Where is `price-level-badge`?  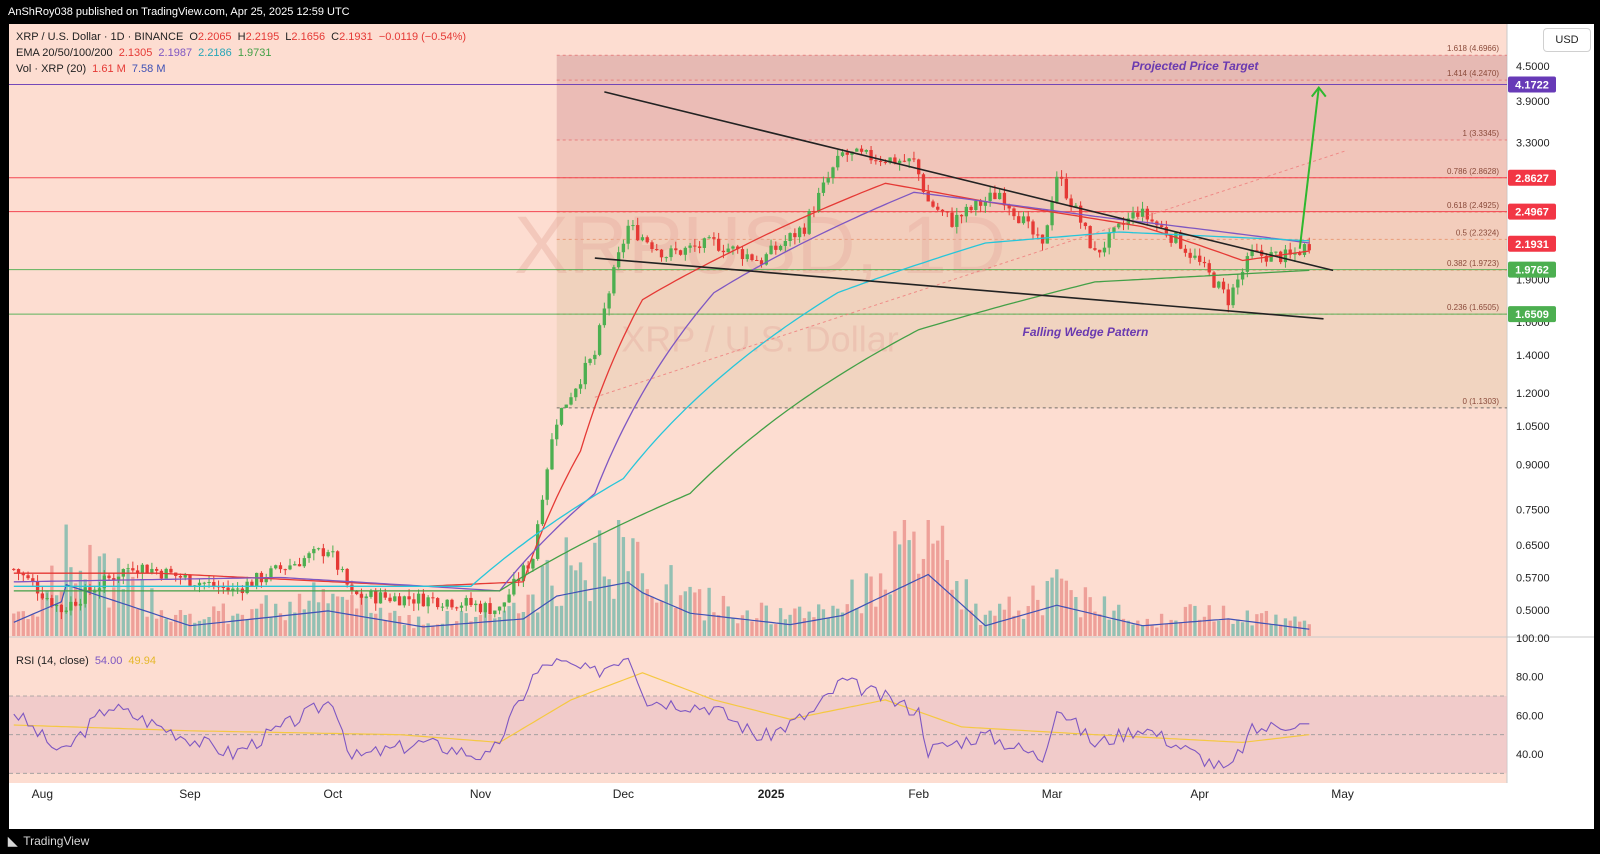
price-level-badge is located at coordinates (1532, 84).